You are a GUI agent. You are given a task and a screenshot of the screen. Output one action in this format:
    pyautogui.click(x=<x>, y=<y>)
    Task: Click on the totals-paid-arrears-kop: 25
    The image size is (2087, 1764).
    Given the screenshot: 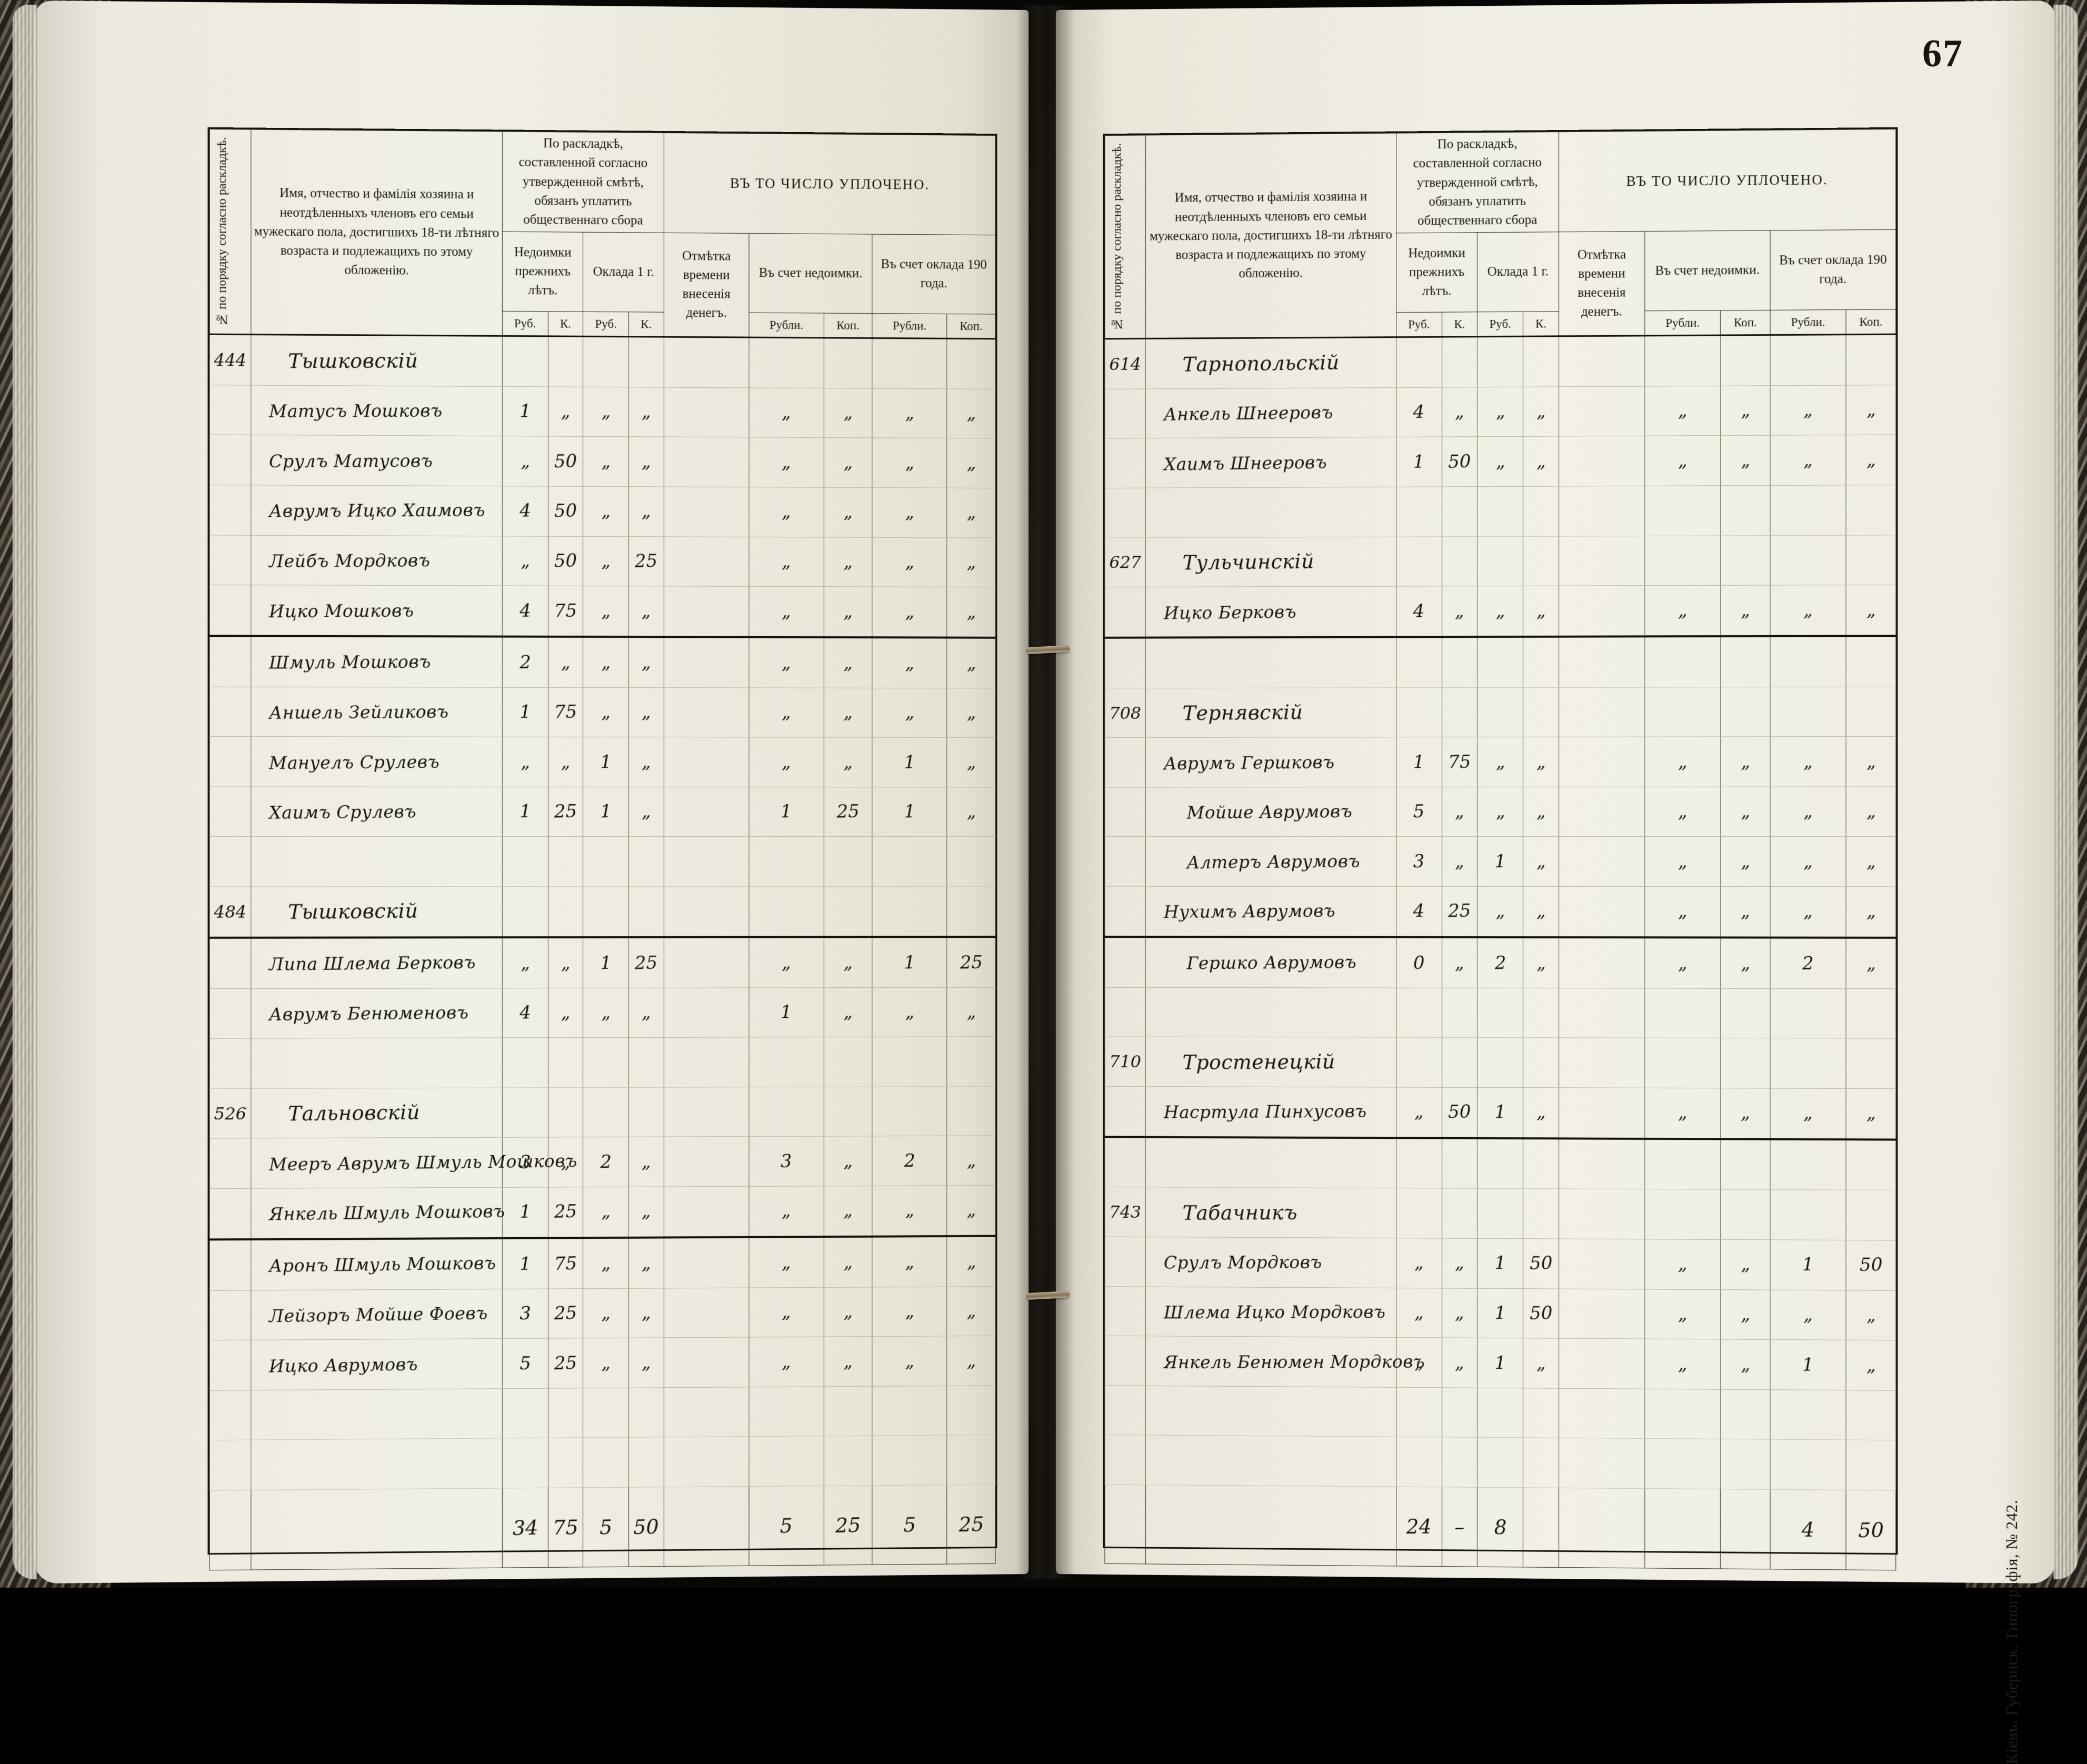 What is the action you would take?
    pyautogui.click(x=848, y=1525)
    